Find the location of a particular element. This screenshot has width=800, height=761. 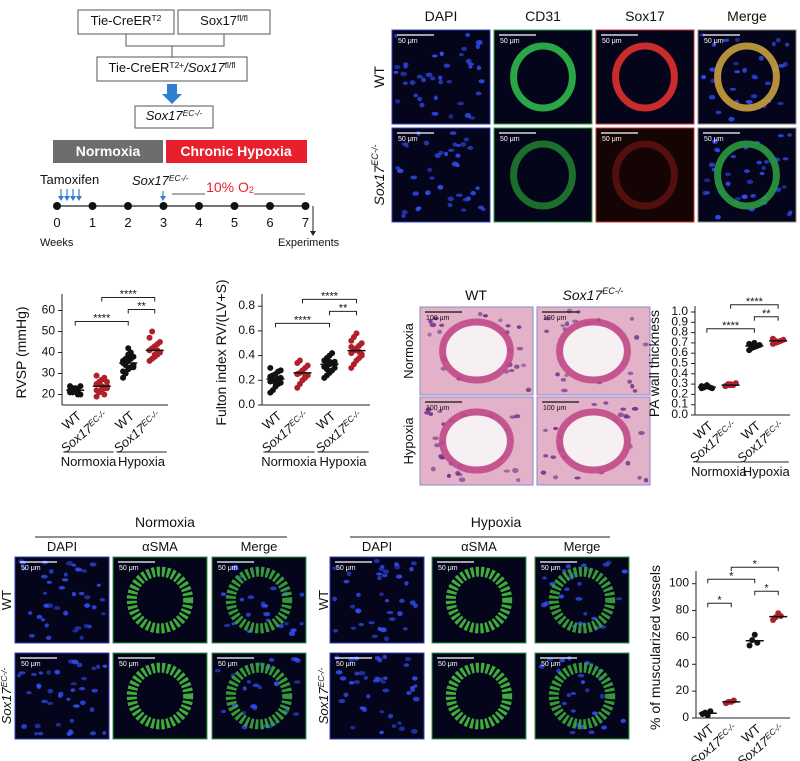

timepoint is located at coordinates (305, 206).